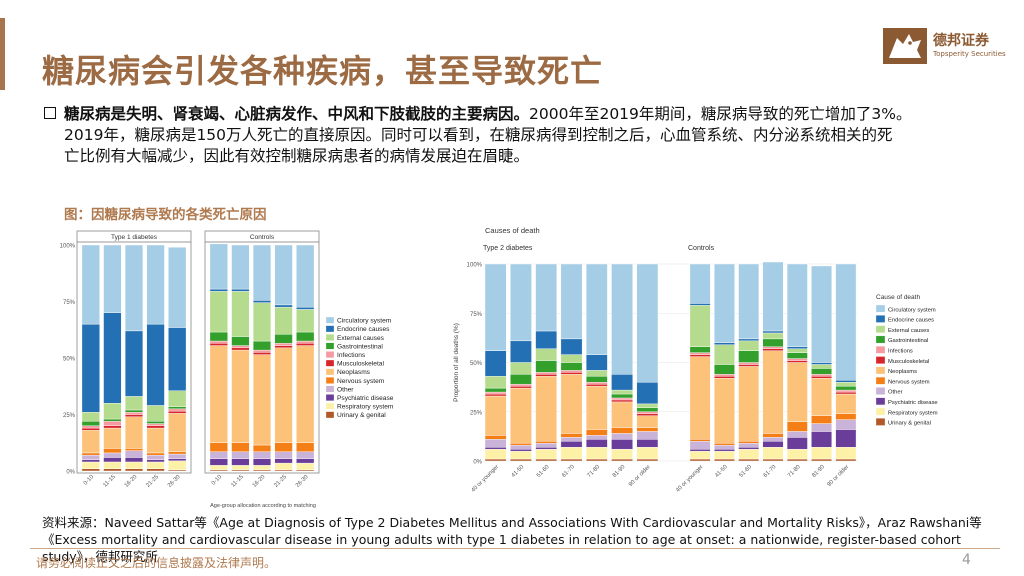 The height and width of the screenshot is (576, 1024). What do you see at coordinates (880, 380) in the screenshot?
I see `legend-swatch-nervous-system` at bounding box center [880, 380].